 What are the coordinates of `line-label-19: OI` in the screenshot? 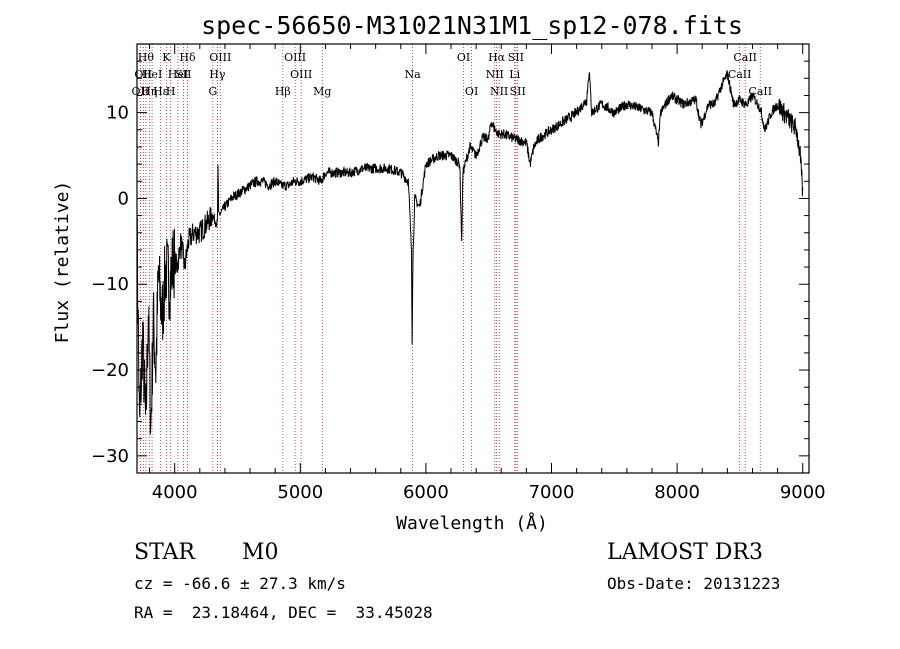 It's located at (463, 57).